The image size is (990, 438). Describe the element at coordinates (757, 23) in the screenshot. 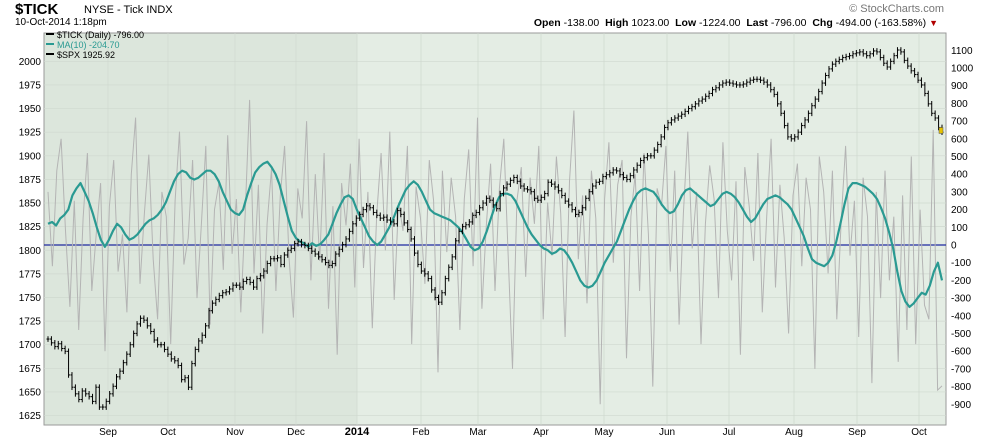

I see `last-label: Last` at that location.